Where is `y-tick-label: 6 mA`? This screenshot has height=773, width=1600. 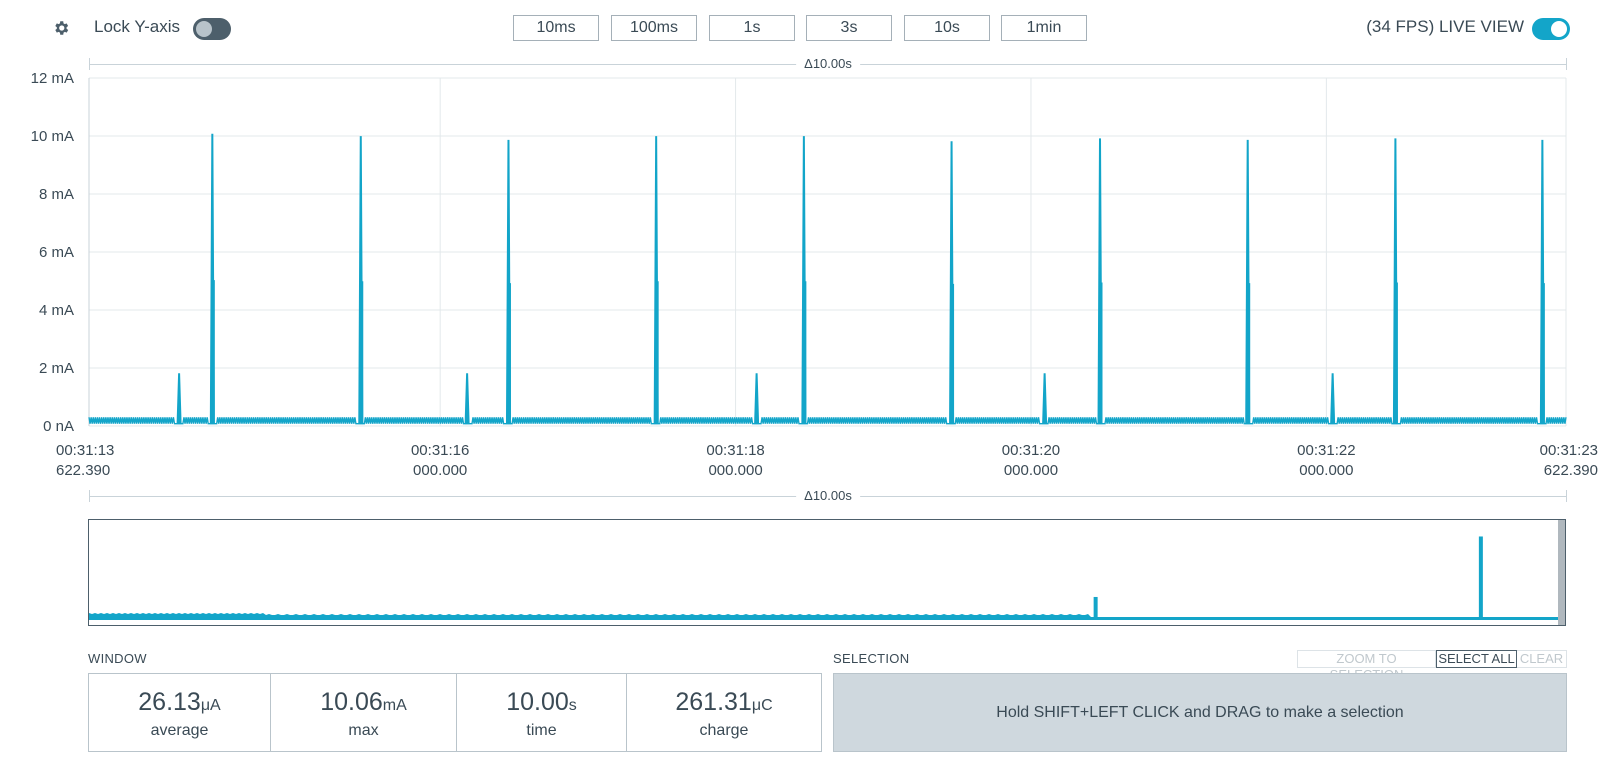 y-tick-label: 6 mA is located at coordinates (56, 252).